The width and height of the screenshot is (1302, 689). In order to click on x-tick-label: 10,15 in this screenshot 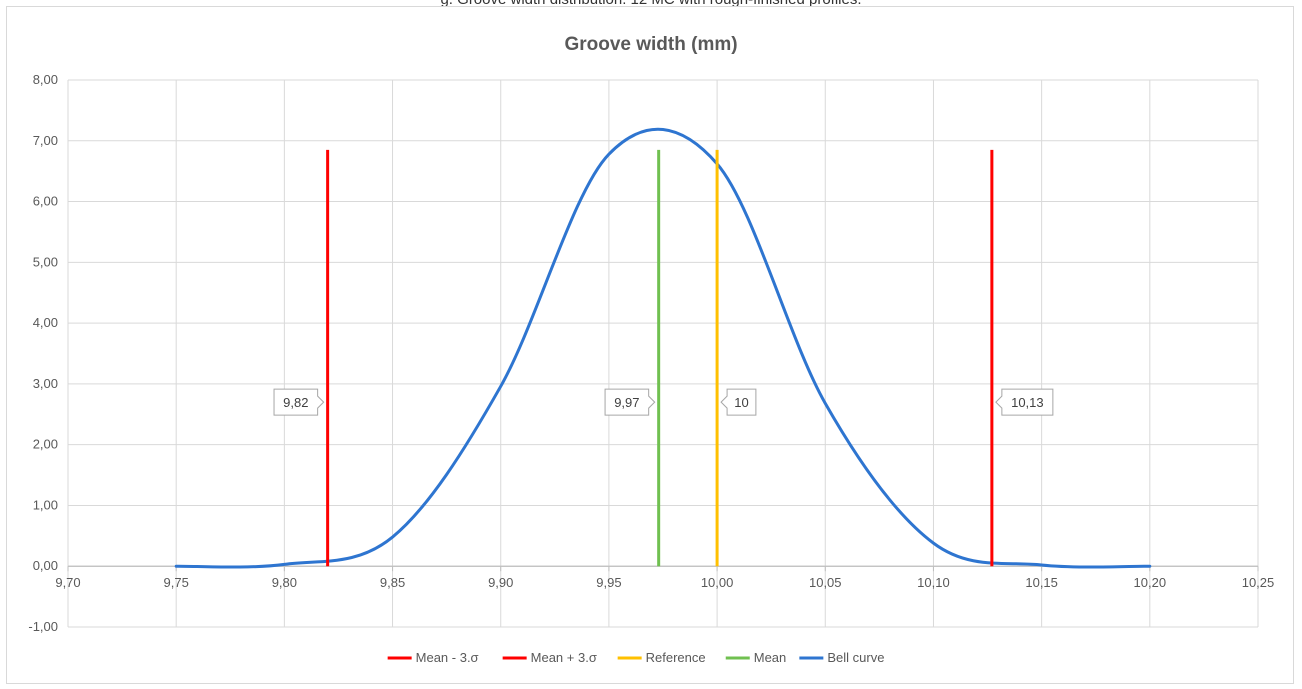, I will do `click(1041, 582)`.